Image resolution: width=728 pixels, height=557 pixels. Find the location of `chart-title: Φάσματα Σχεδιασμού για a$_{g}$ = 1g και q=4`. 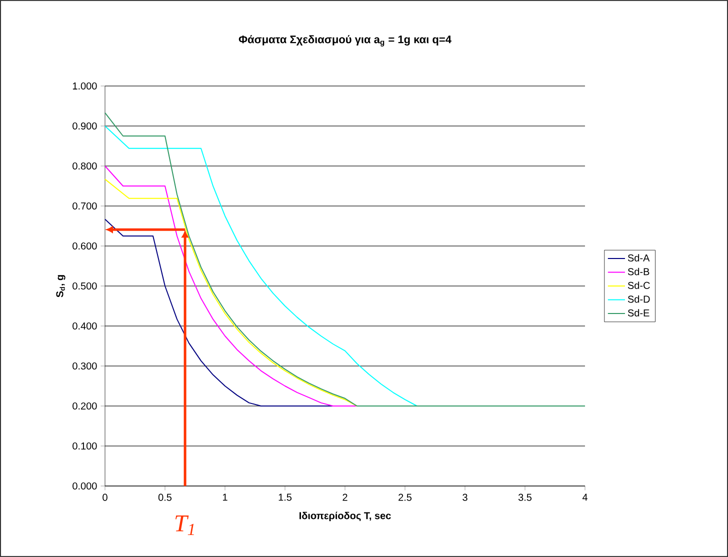

chart-title: Φάσματα Σχεδιασμού για a$_{g}$ = 1g και q=4 is located at coordinates (345, 40).